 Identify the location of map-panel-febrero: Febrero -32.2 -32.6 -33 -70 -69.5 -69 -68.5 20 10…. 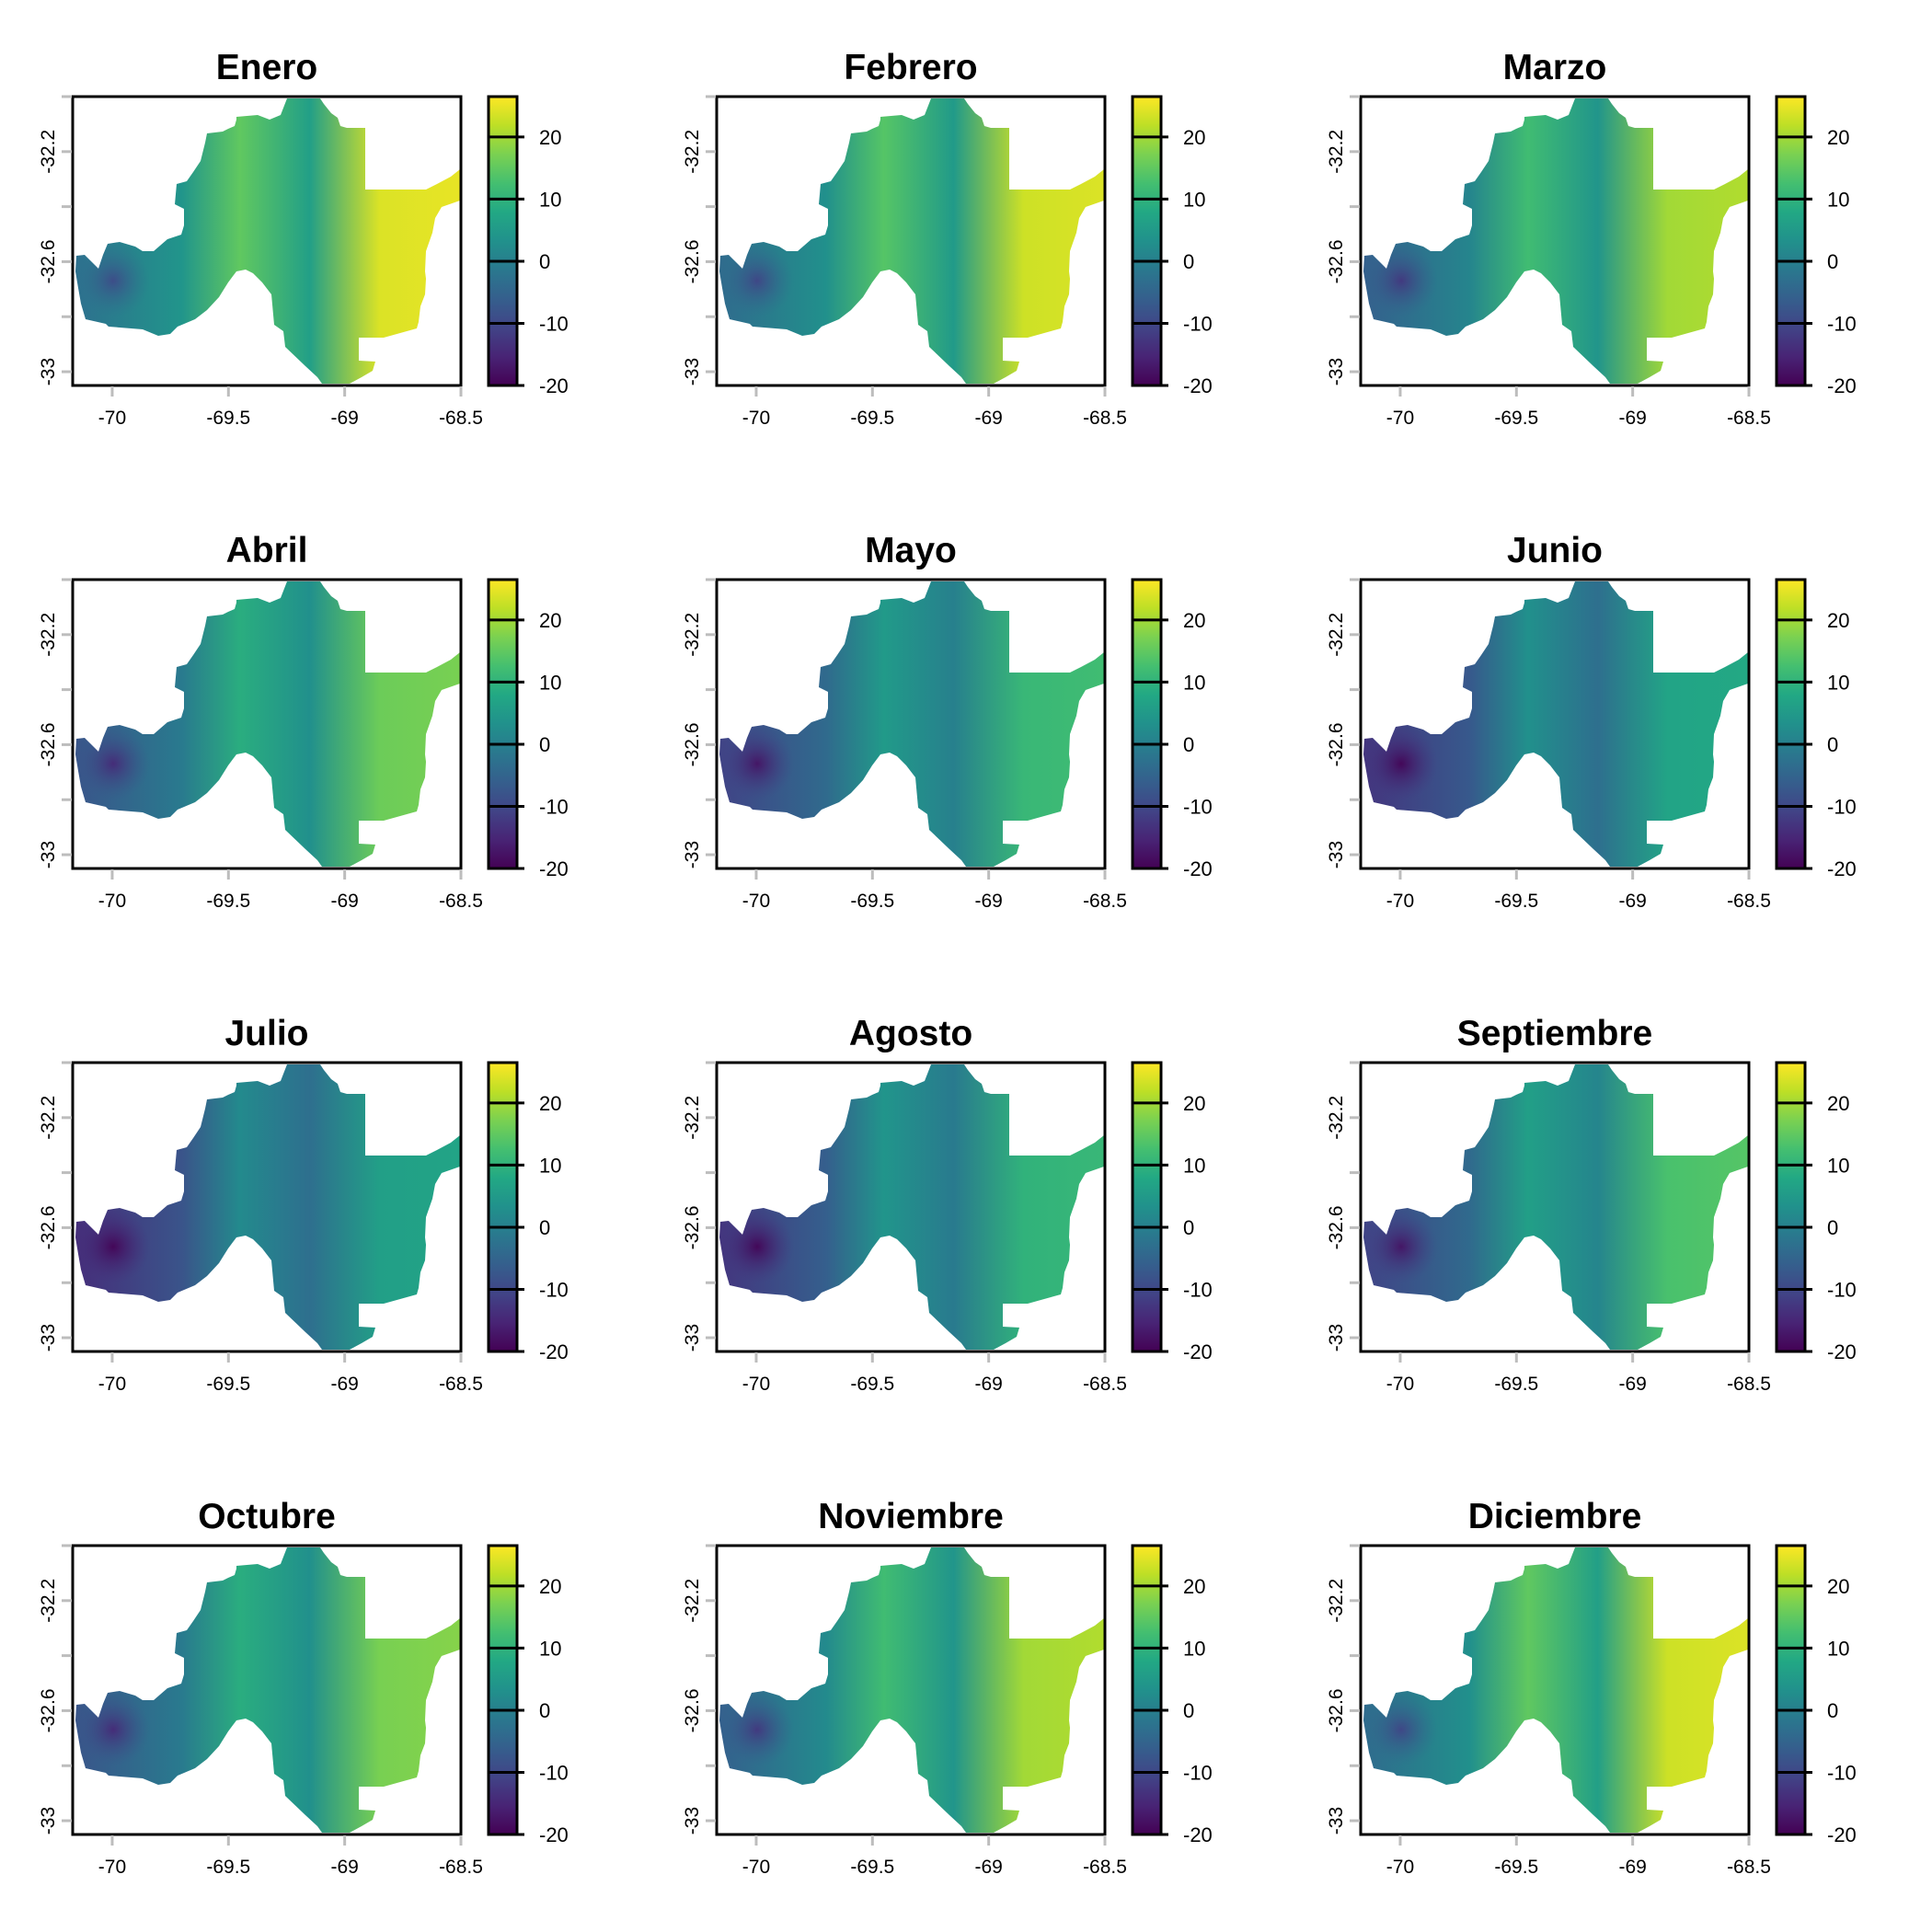
(966, 241).